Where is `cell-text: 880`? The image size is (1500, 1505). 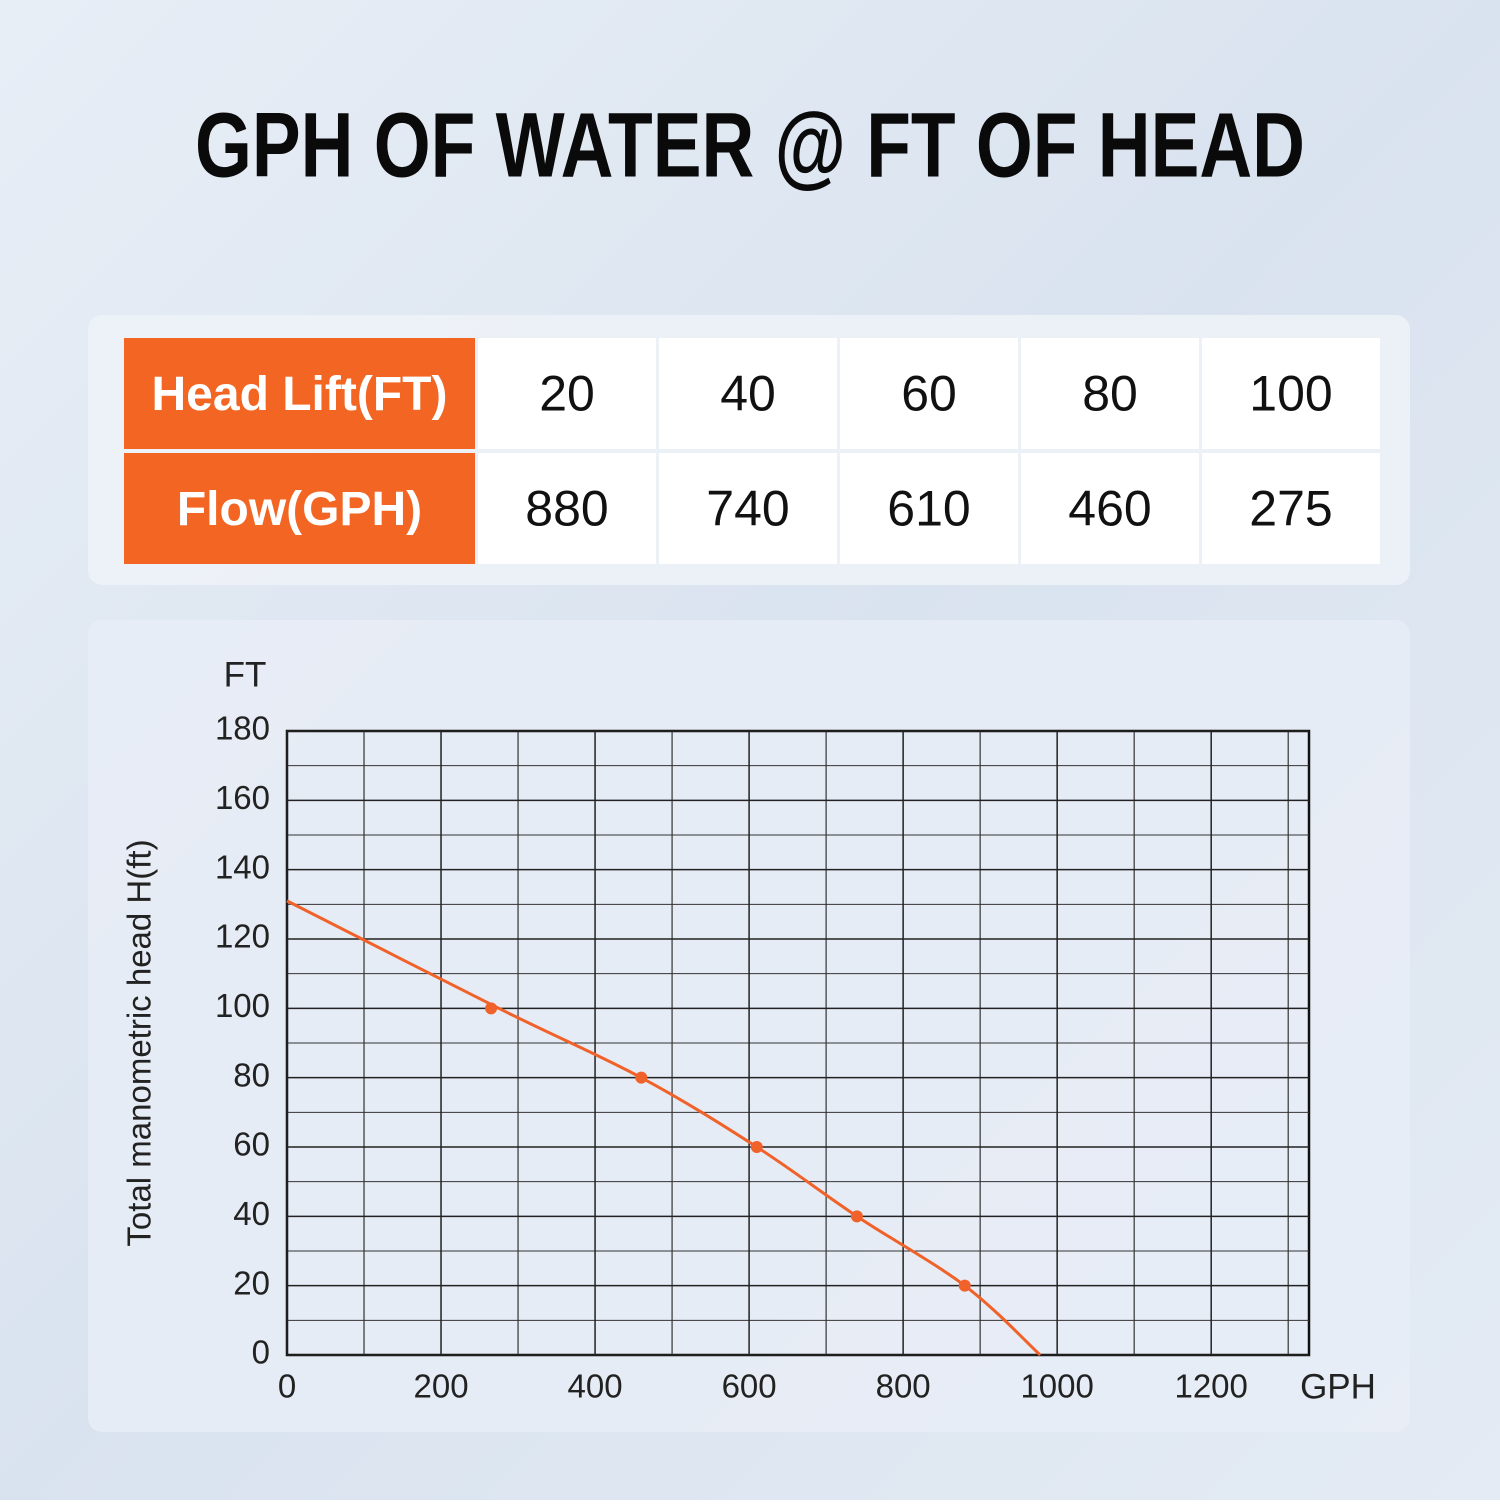
cell-text: 880 is located at coordinates (566, 509).